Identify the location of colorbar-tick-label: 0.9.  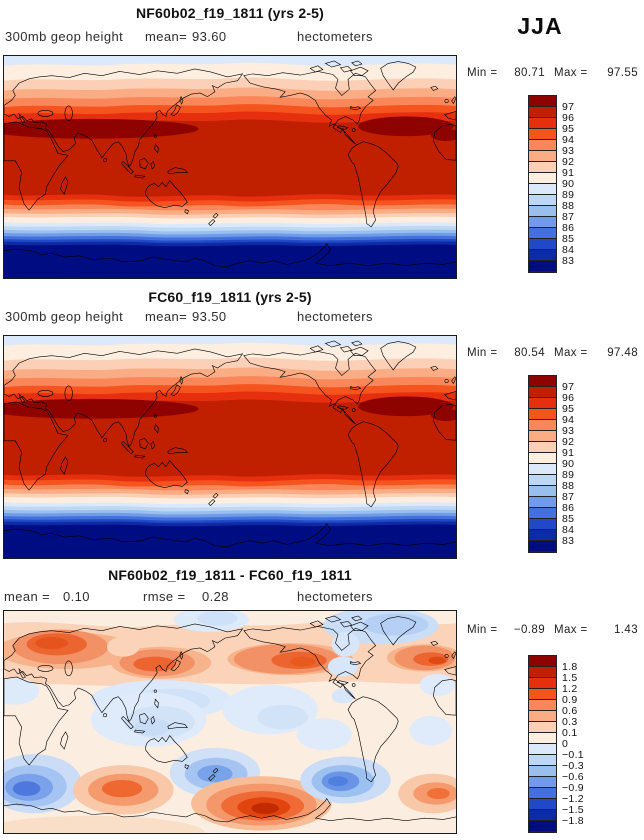
(570, 700).